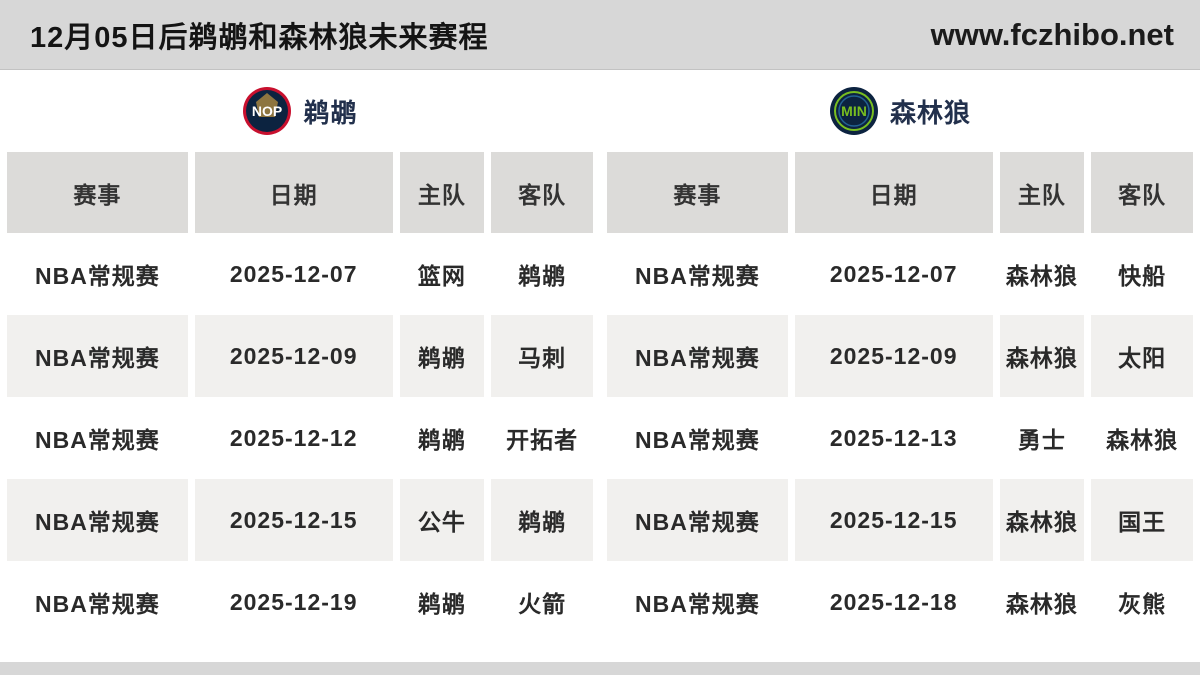 The height and width of the screenshot is (675, 1200). What do you see at coordinates (293, 602) in the screenshot?
I see `date-cell: 2025-12-19` at bounding box center [293, 602].